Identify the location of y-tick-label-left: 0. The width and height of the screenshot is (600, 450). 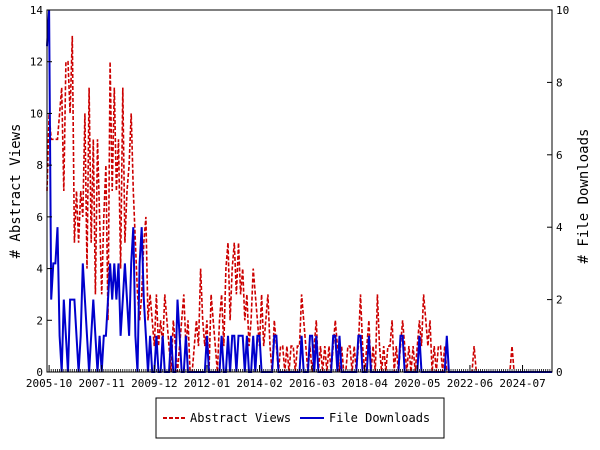
(39, 372).